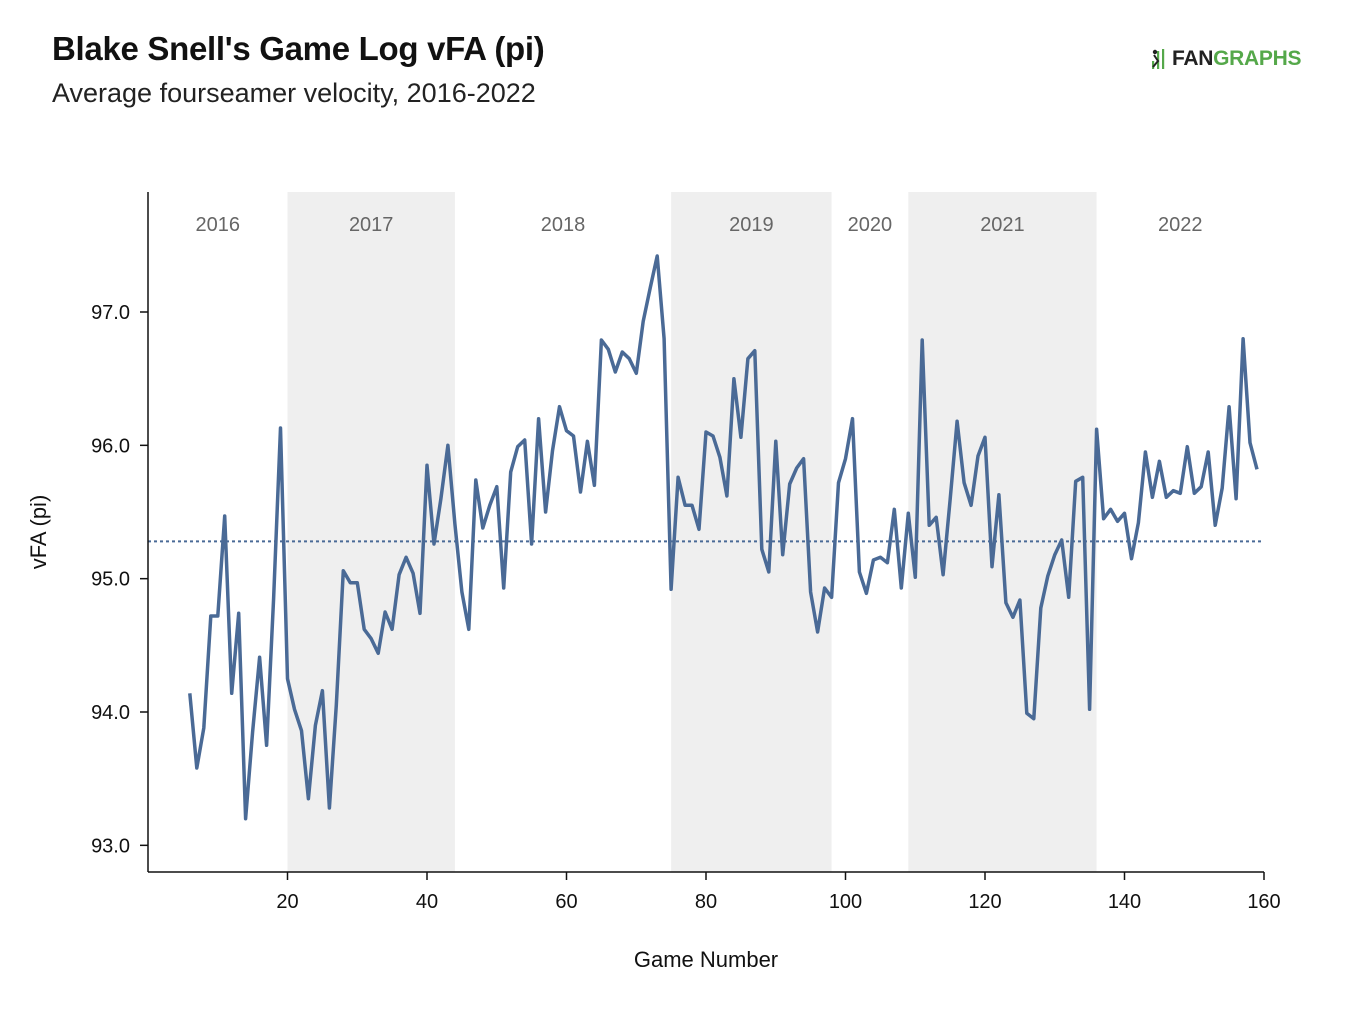  What do you see at coordinates (751, 225) in the screenshot?
I see `season-label-2019: 2019` at bounding box center [751, 225].